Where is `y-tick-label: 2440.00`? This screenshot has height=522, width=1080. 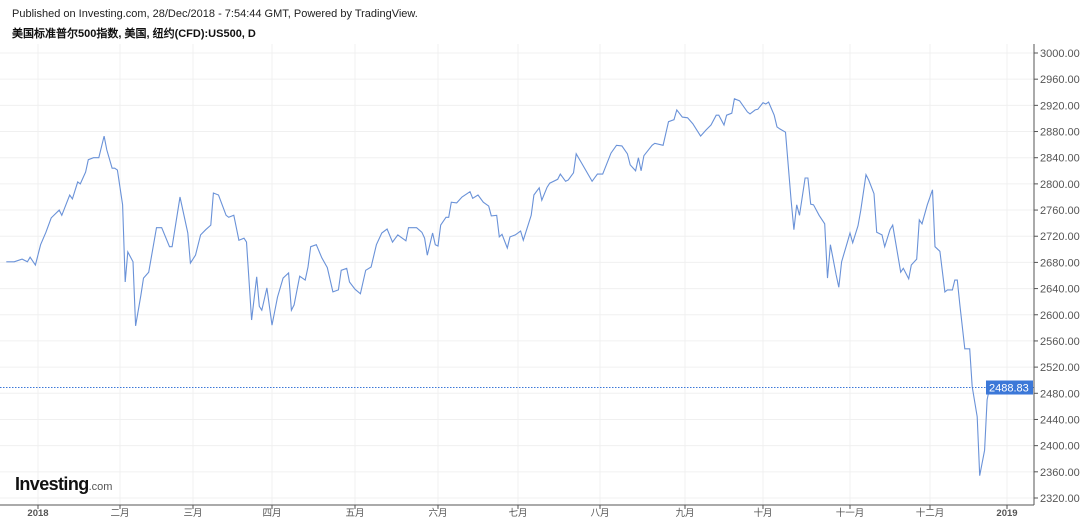
y-tick-label: 2440.00 is located at coordinates (1060, 420).